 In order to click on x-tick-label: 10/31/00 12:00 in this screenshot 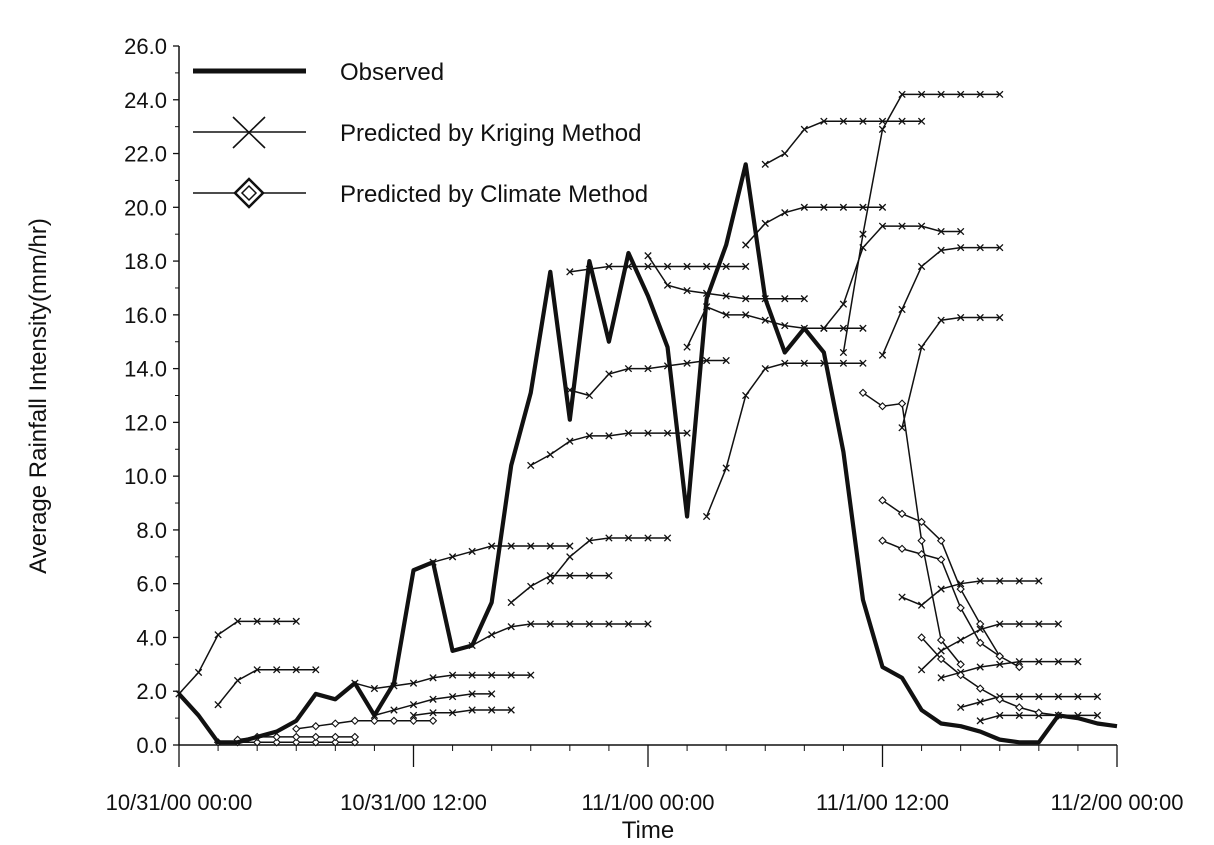, I will do `click(413, 802)`.